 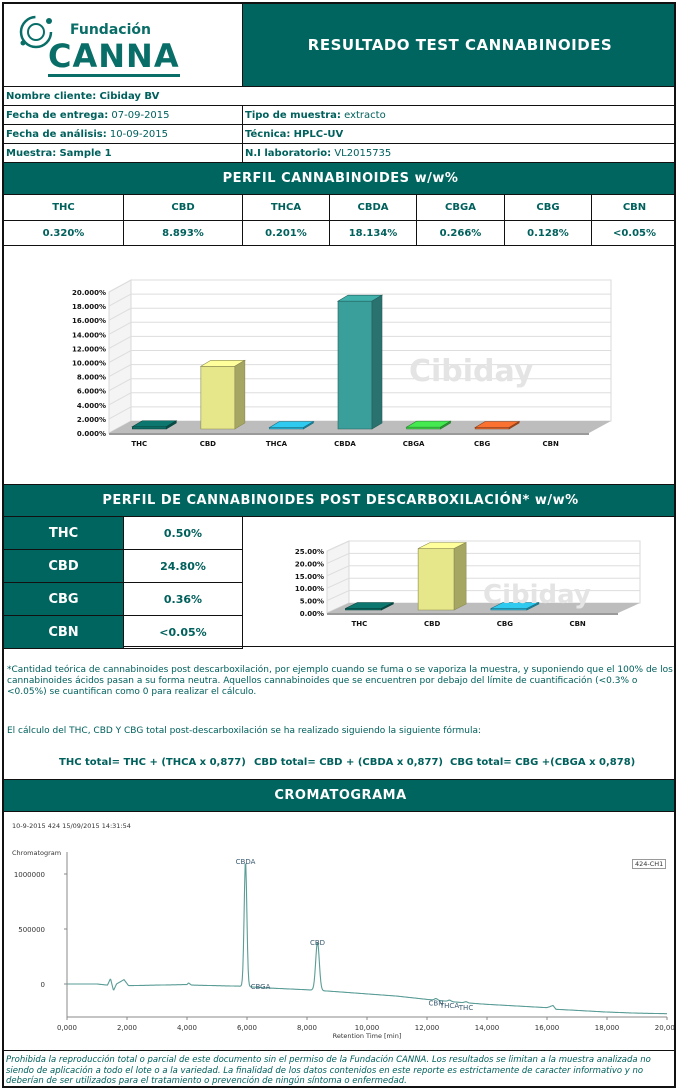 I want to click on y-tick-label: 15.00%, so click(x=309, y=577).